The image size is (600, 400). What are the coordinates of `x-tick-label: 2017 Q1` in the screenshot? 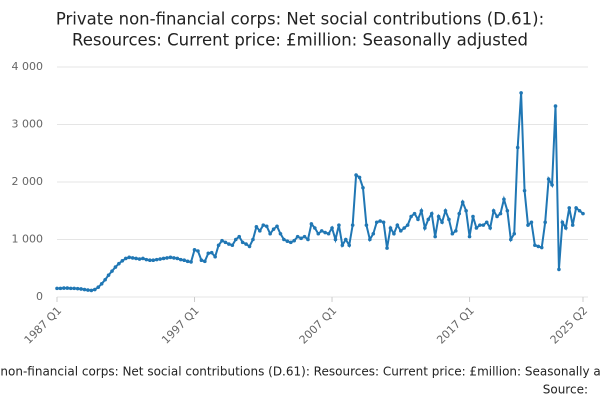 It's located at (455, 325).